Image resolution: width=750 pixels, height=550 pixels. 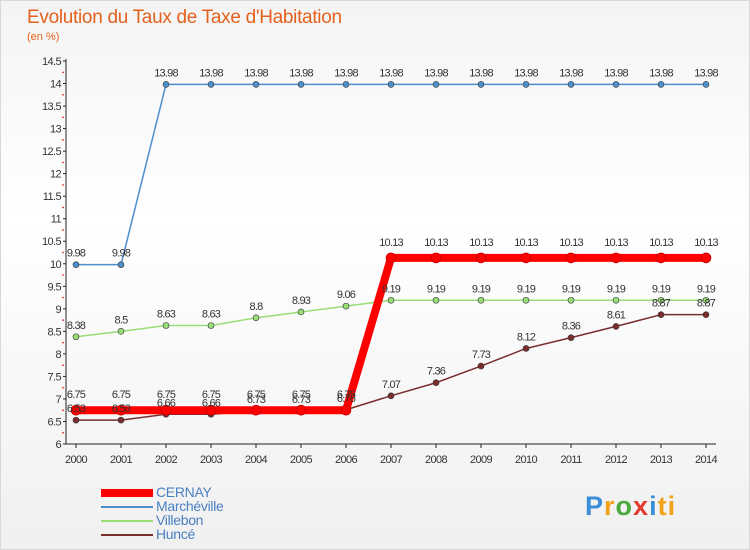 I want to click on y-tick-label: 12, so click(x=56, y=175).